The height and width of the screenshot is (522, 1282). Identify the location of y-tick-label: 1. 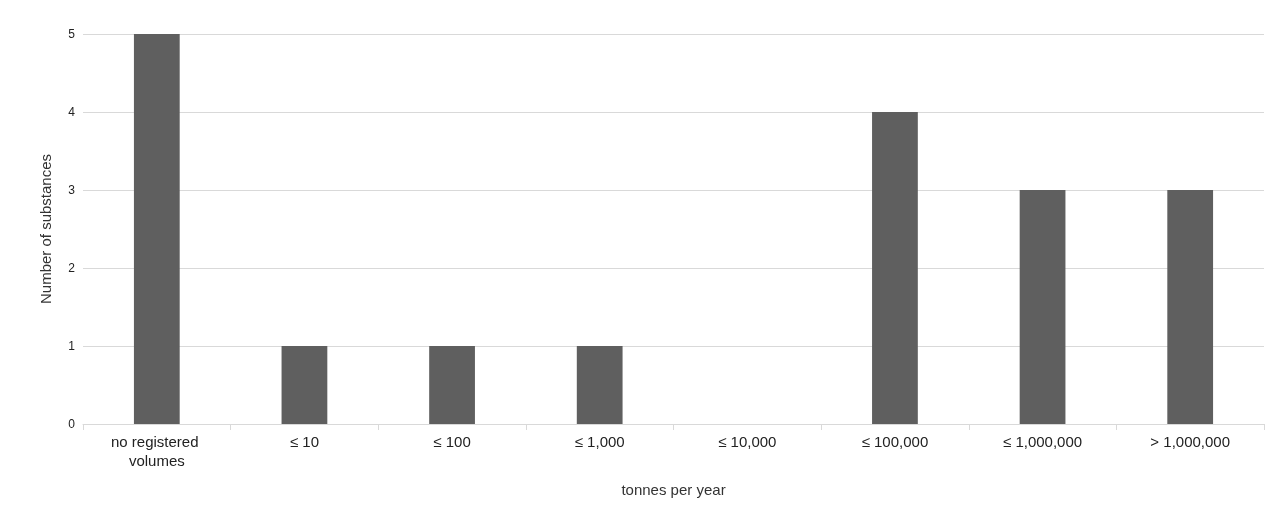
(72, 346).